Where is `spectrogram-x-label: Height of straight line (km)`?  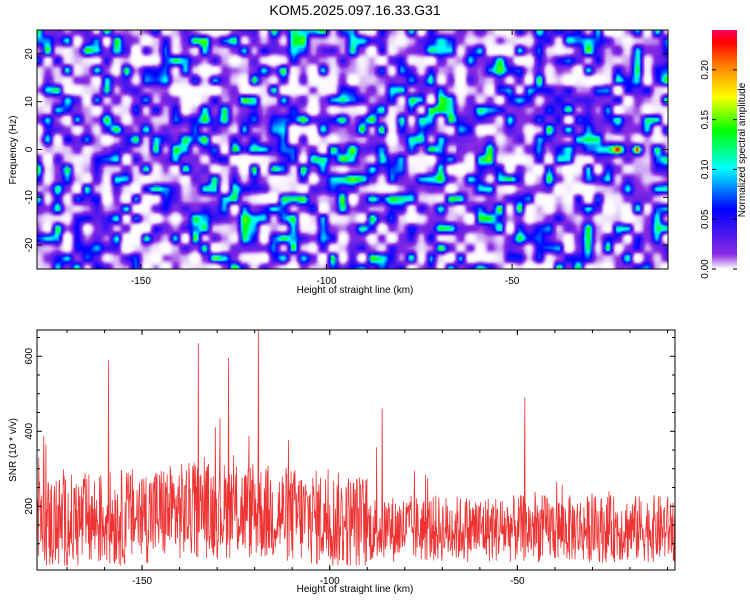 spectrogram-x-label: Height of straight line (km) is located at coordinates (355, 290).